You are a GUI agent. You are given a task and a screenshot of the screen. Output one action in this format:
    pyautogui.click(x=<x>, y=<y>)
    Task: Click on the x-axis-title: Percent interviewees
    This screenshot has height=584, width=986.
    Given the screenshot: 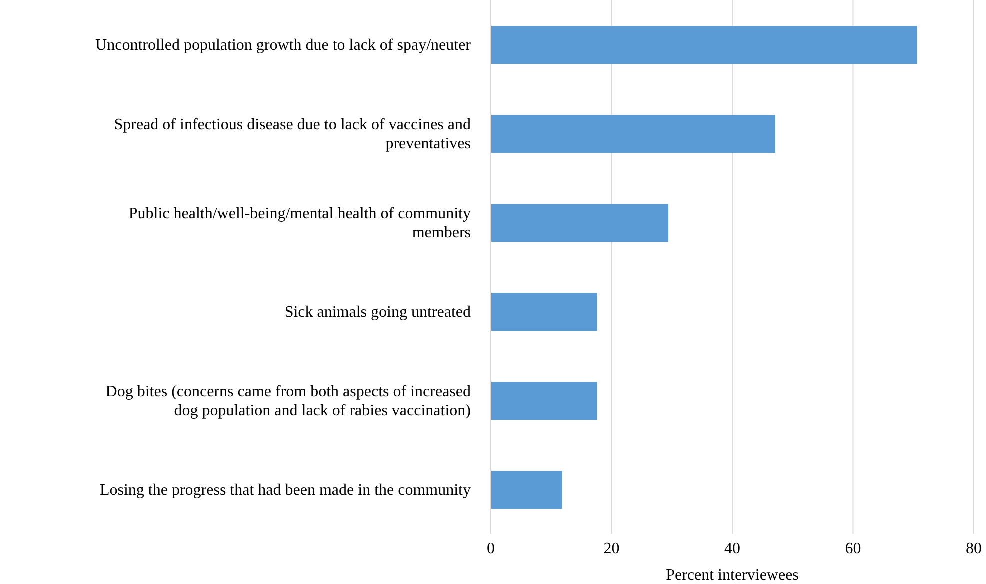 What is the action you would take?
    pyautogui.click(x=732, y=575)
    